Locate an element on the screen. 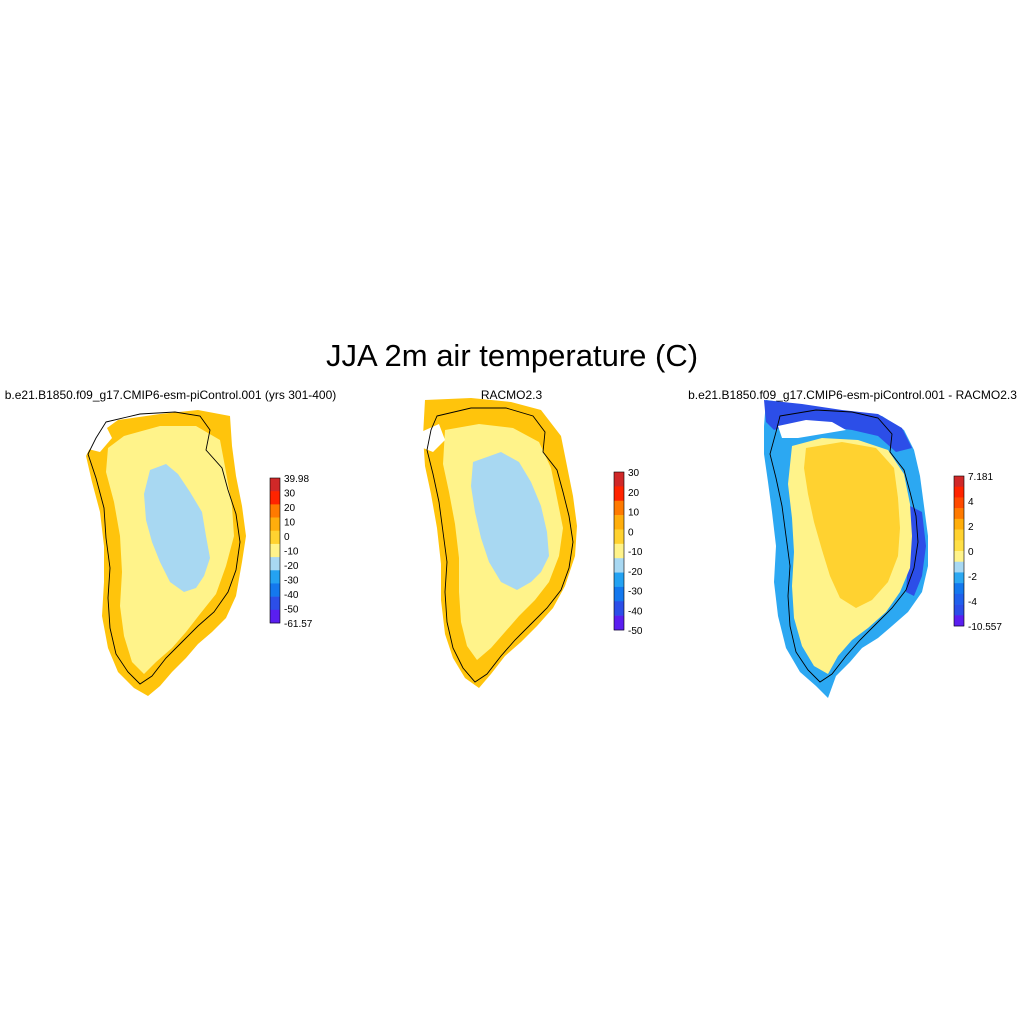  colorbar: 30 20 10 0 -10 -20 -30 -40 -50 is located at coordinates (628, 552).